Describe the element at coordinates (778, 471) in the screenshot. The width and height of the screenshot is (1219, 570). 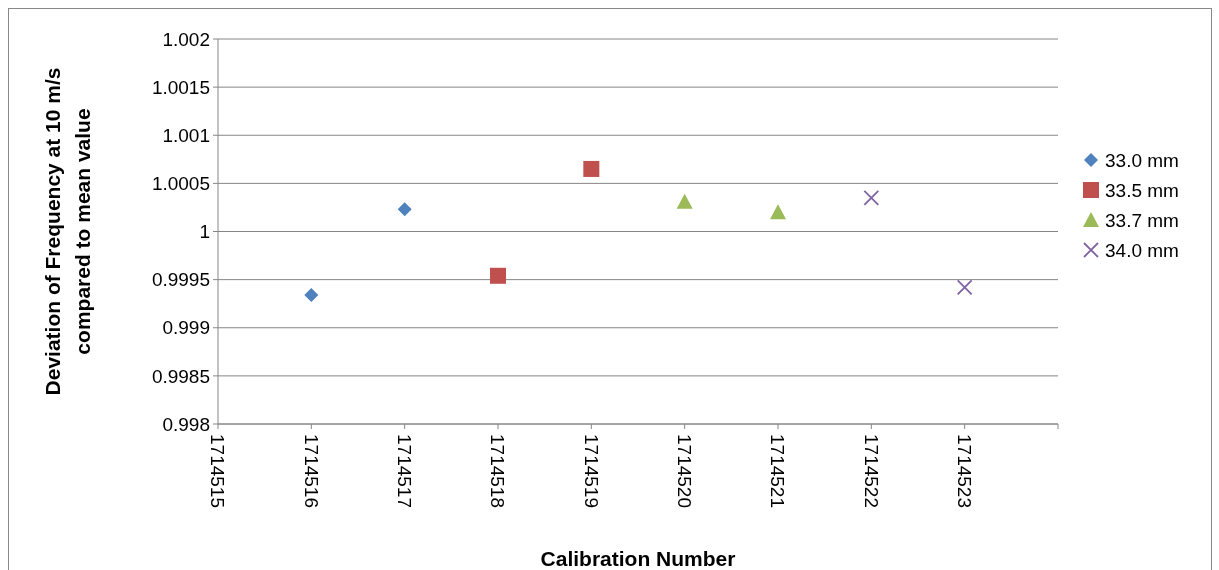
I see `x-tick-label: 1714521` at that location.